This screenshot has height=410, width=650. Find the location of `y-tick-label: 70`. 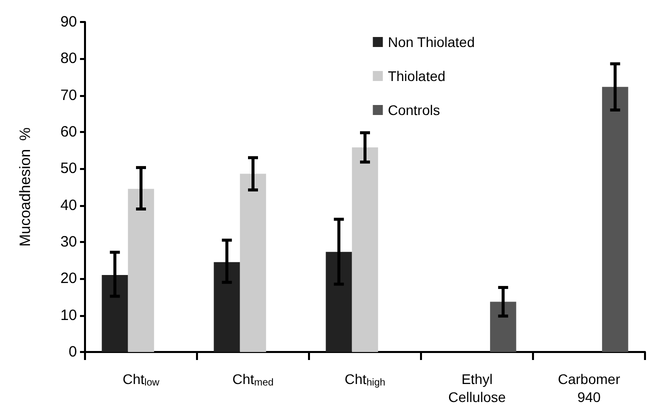

y-tick-label: 70 is located at coordinates (68, 95).